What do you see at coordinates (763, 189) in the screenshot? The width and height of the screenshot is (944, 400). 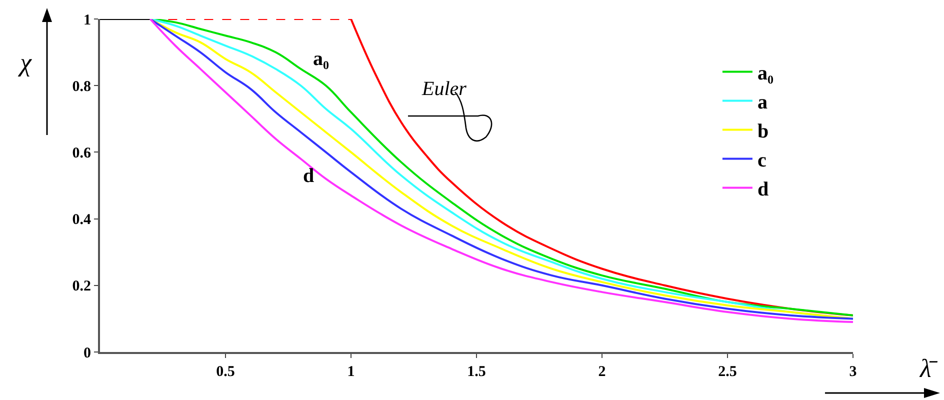 I see `legend-label: d` at bounding box center [763, 189].